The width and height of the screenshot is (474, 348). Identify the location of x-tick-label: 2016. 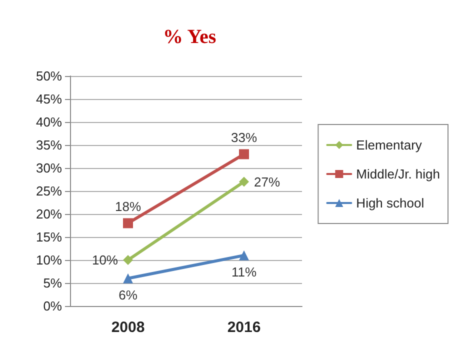
(244, 327).